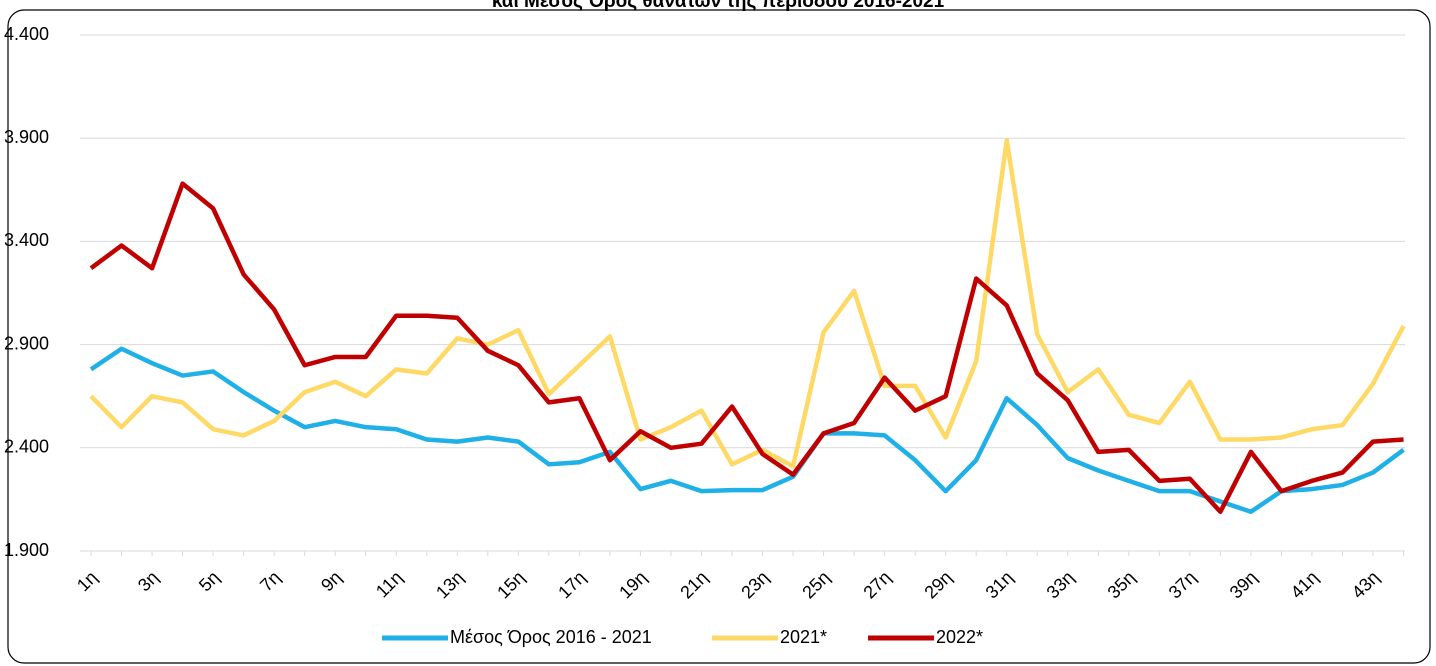  What do you see at coordinates (551, 637) in the screenshot?
I see `legend-label: Μέσος Όρος 2016 - 2021` at bounding box center [551, 637].